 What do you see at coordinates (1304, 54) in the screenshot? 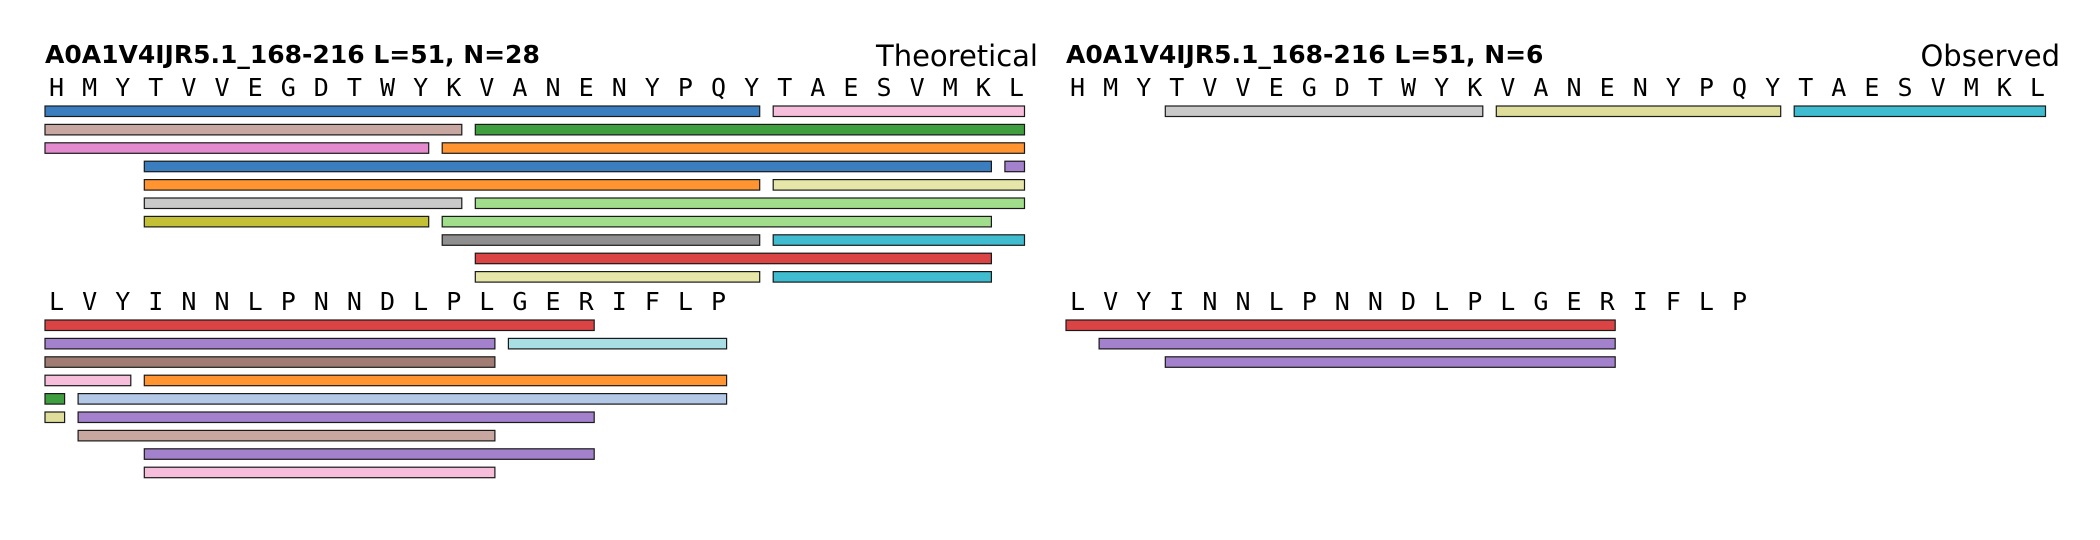
I see `panel-title: A0A1V4IJR5.1_168-216 L=51, N=6` at bounding box center [1304, 54].